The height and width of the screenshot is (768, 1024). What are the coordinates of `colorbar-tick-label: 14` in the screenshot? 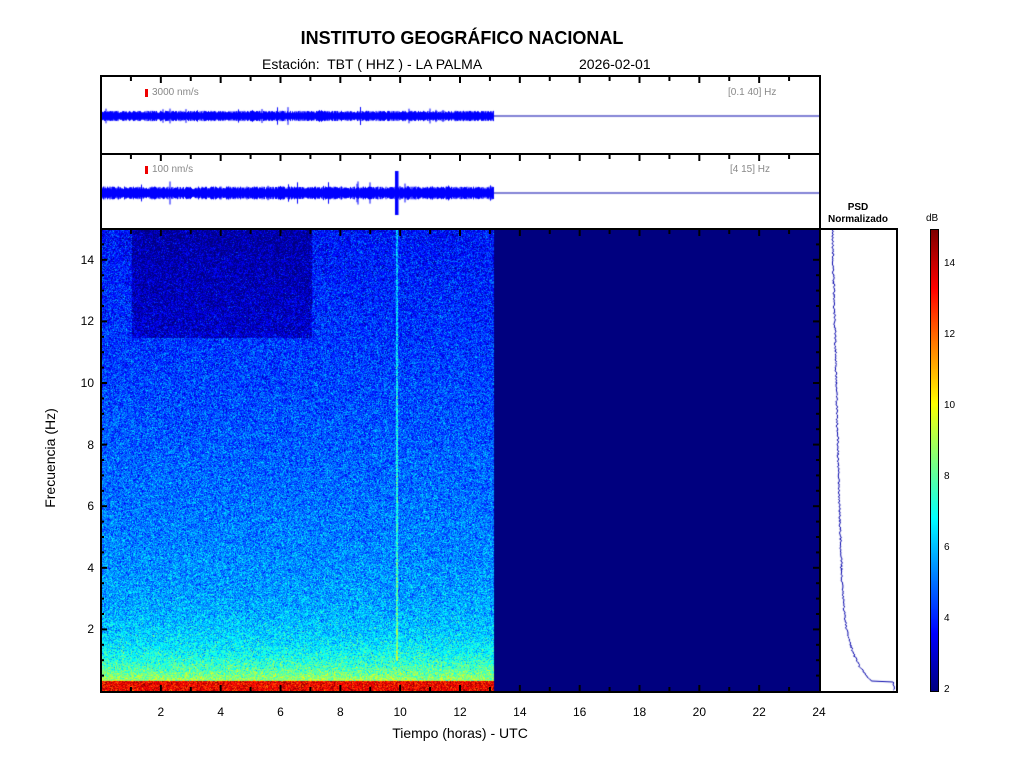 It's located at (950, 264).